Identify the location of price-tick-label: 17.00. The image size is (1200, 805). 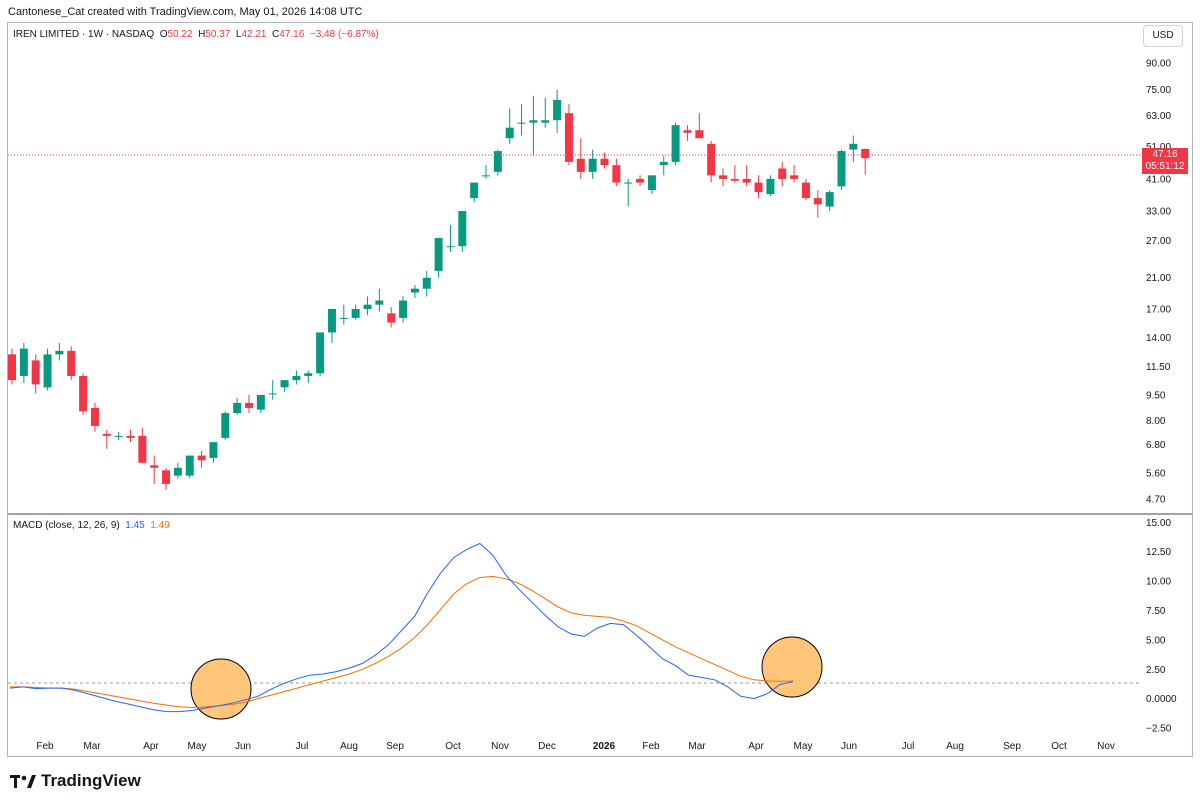
(1158, 309).